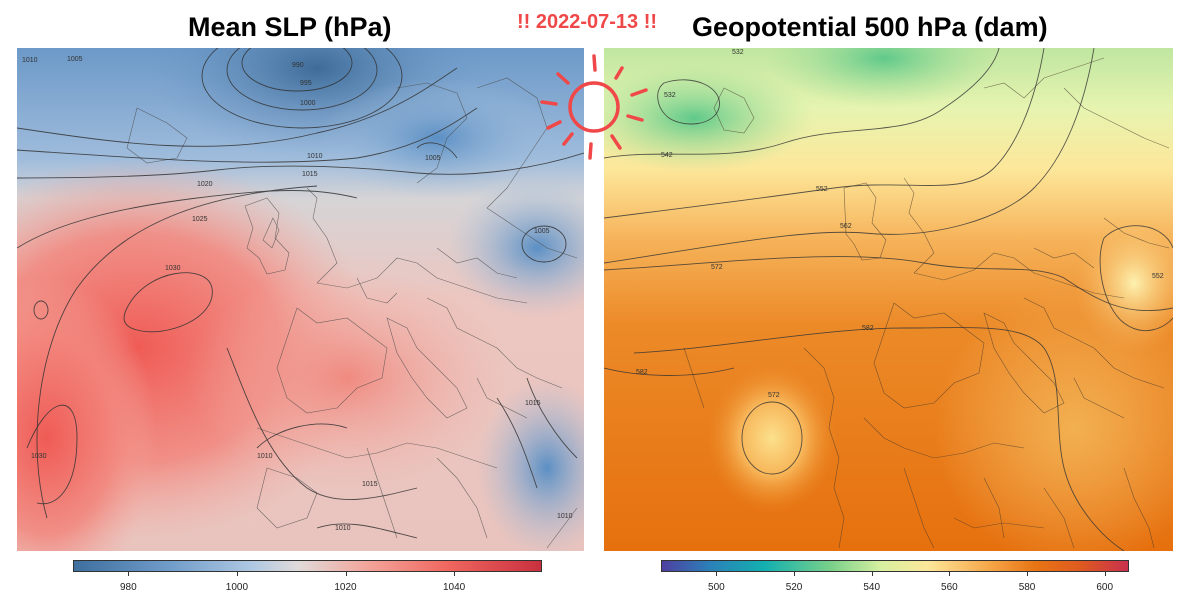 Image resolution: width=1200 pixels, height=600 pixels. Describe the element at coordinates (345, 587) in the screenshot. I see `colorbar-tick-label: 1020` at that location.